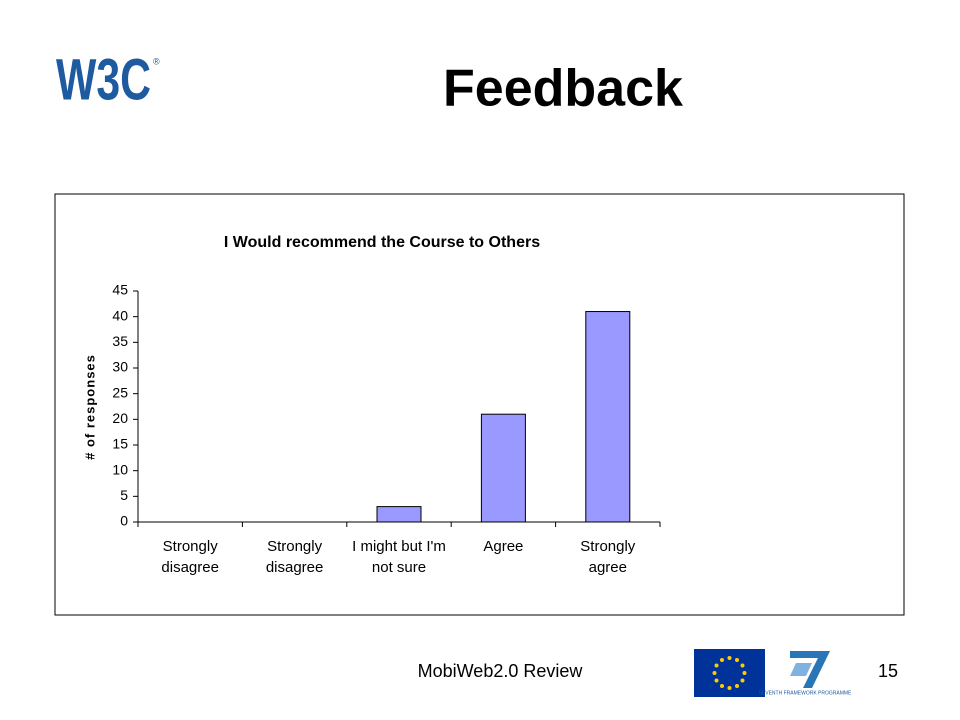 This screenshot has width=960, height=720. I want to click on logo-registered: ®, so click(156, 61).